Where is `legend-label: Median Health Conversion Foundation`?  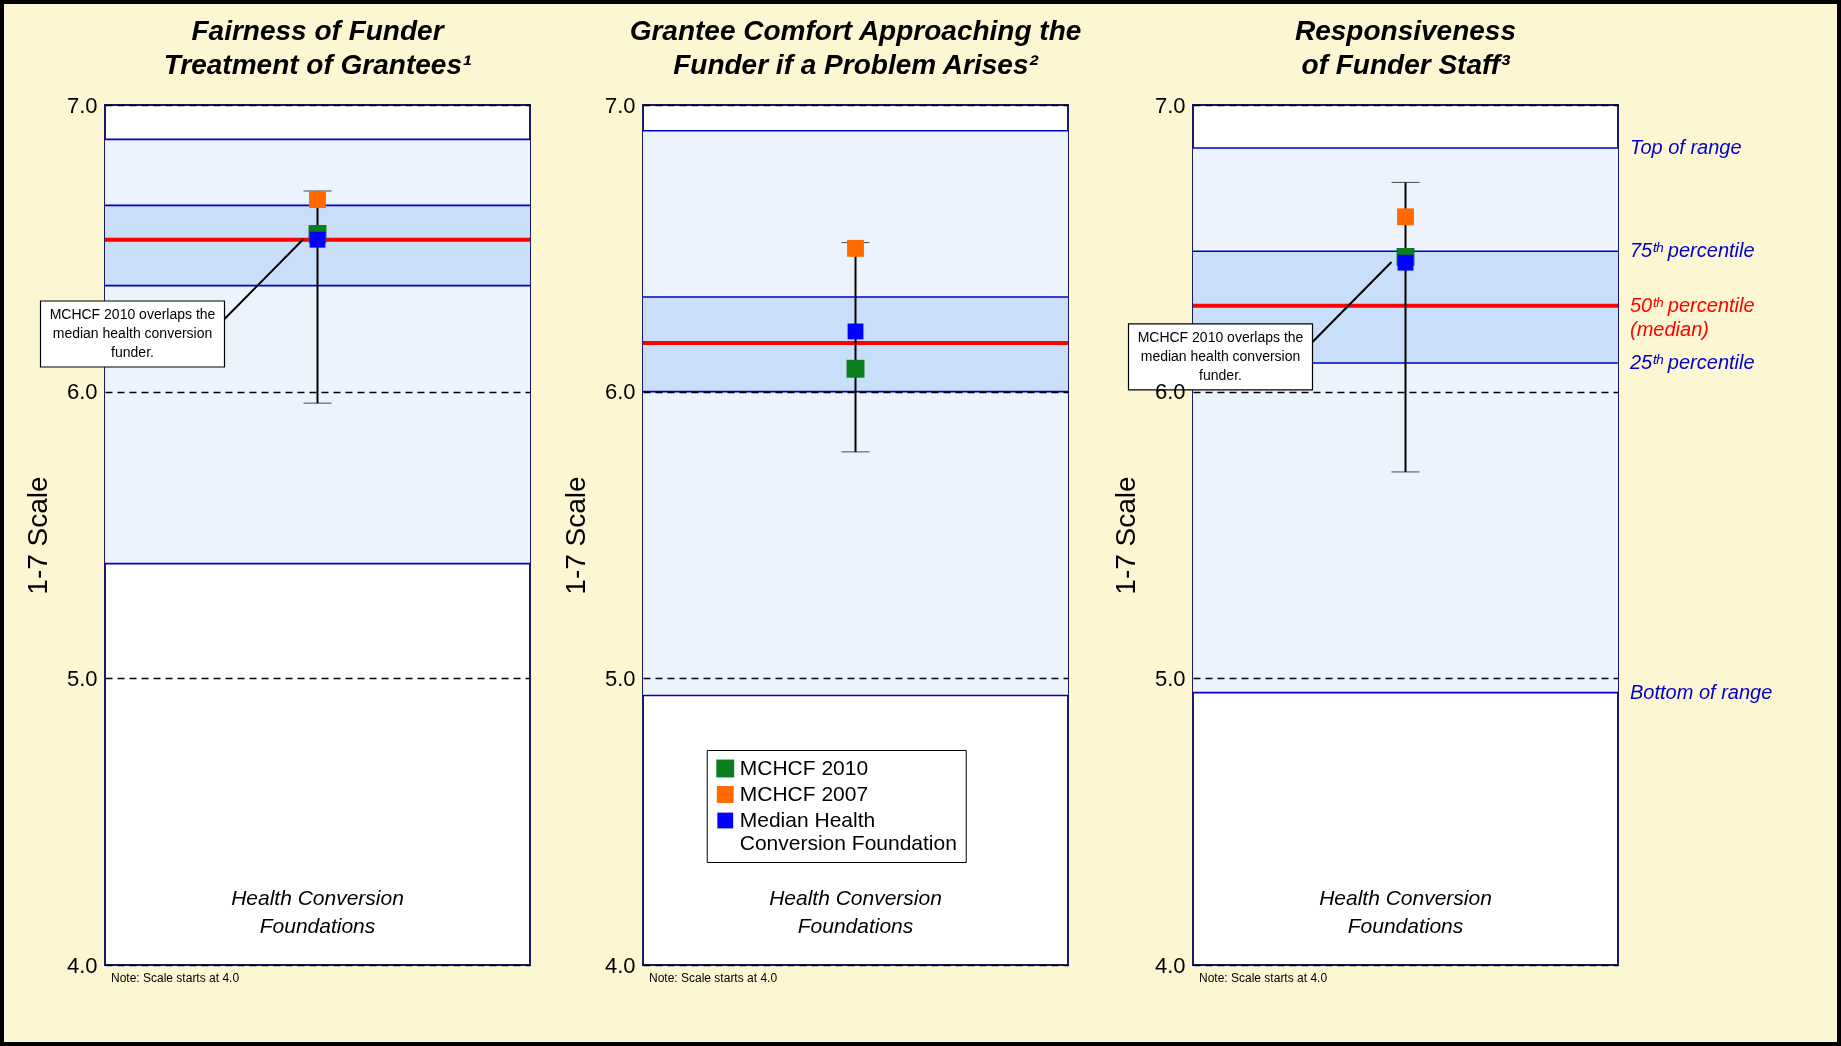
legend-label: Median Health Conversion Foundation is located at coordinates (848, 830).